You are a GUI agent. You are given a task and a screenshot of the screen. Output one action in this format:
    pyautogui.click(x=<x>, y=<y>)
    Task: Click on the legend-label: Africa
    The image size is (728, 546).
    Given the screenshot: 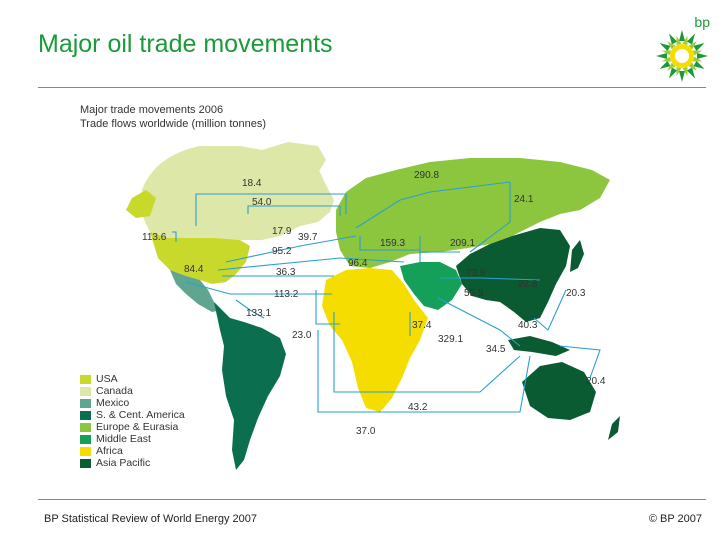 What is the action you would take?
    pyautogui.click(x=109, y=451)
    